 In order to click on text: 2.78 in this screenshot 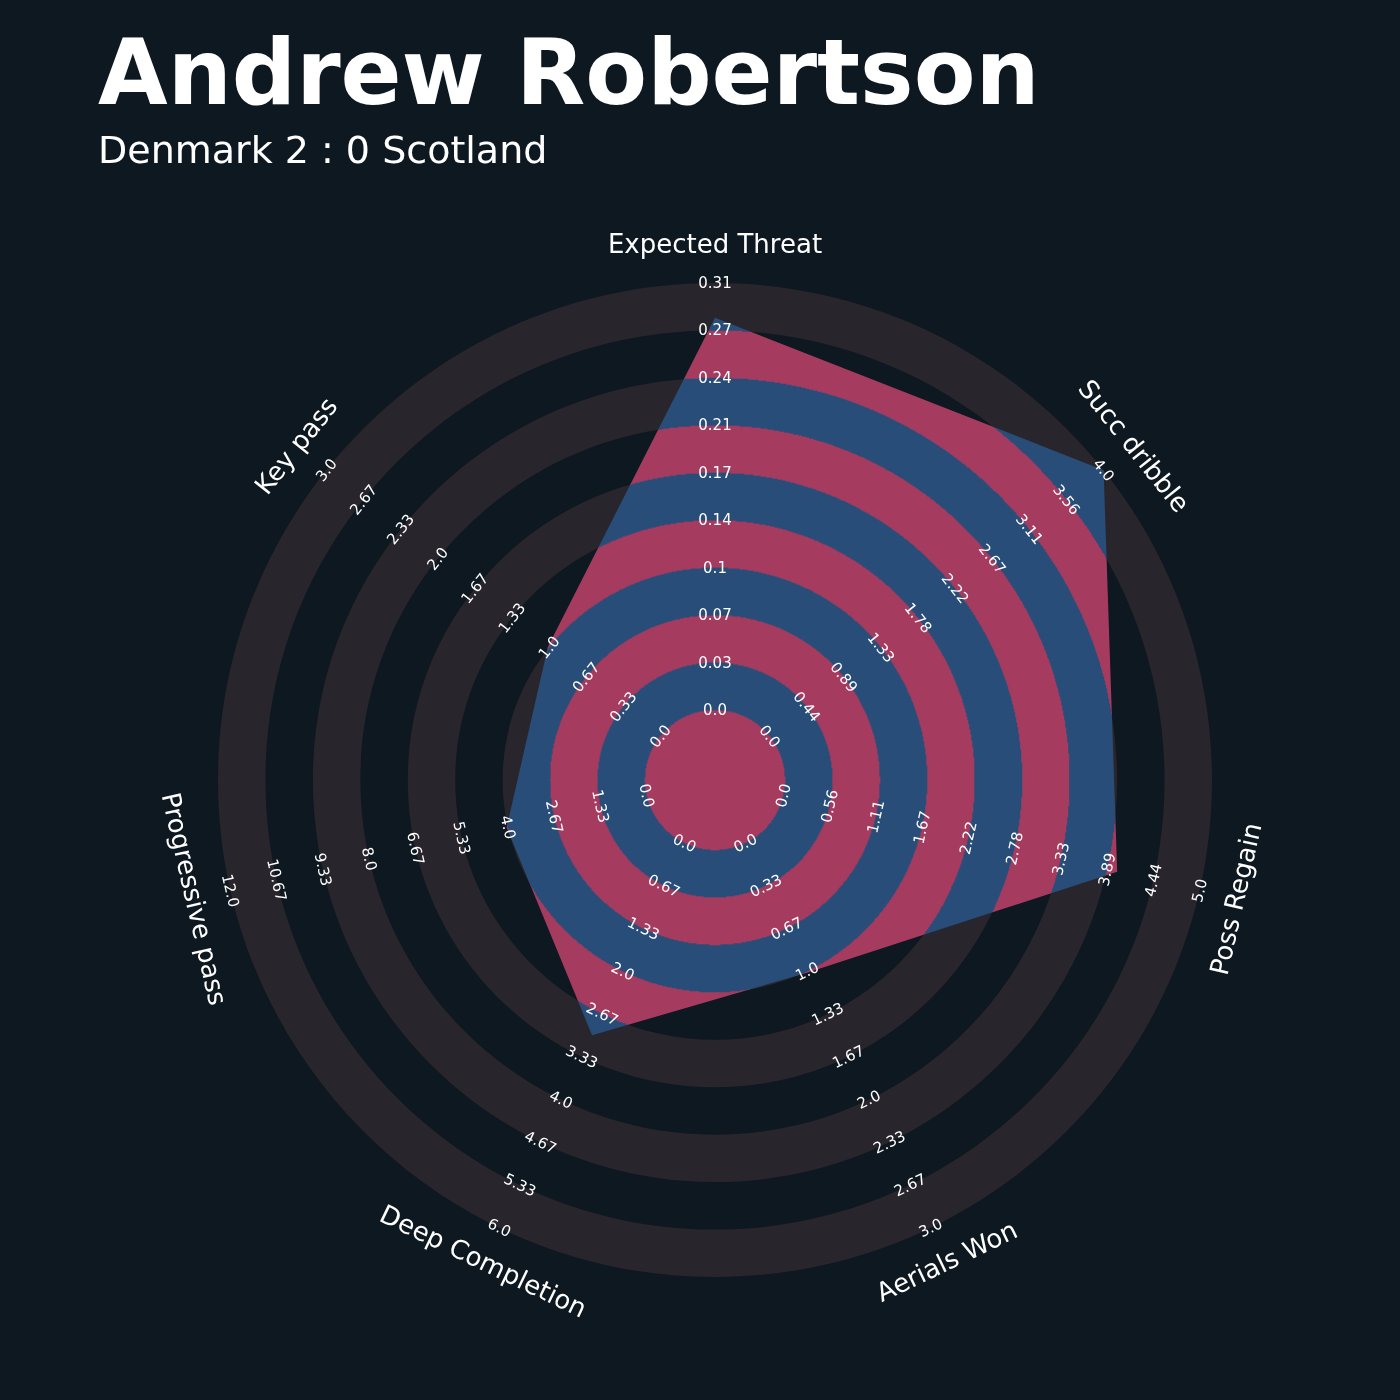, I will do `click(1015, 848)`.